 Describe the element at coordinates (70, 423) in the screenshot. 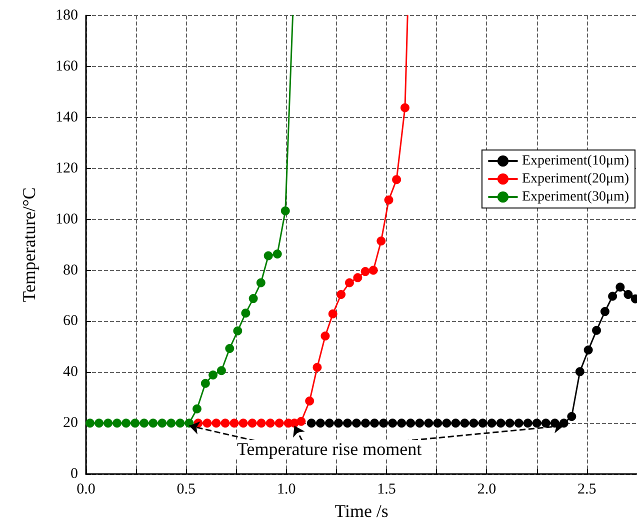

I see `y-tick-label: 20` at that location.